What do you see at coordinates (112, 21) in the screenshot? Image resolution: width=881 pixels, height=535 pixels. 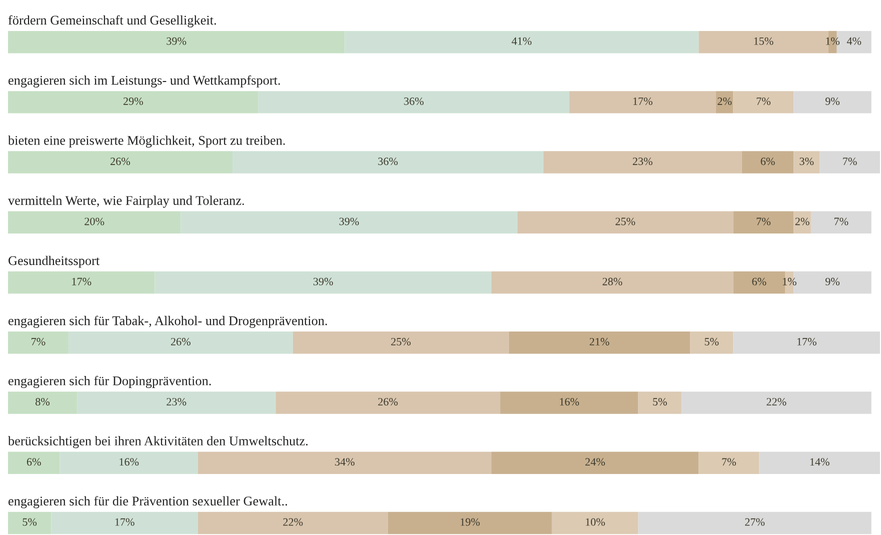 I see `y-tick-label: fördern Gemeinschaft und Geselligkeit.` at bounding box center [112, 21].